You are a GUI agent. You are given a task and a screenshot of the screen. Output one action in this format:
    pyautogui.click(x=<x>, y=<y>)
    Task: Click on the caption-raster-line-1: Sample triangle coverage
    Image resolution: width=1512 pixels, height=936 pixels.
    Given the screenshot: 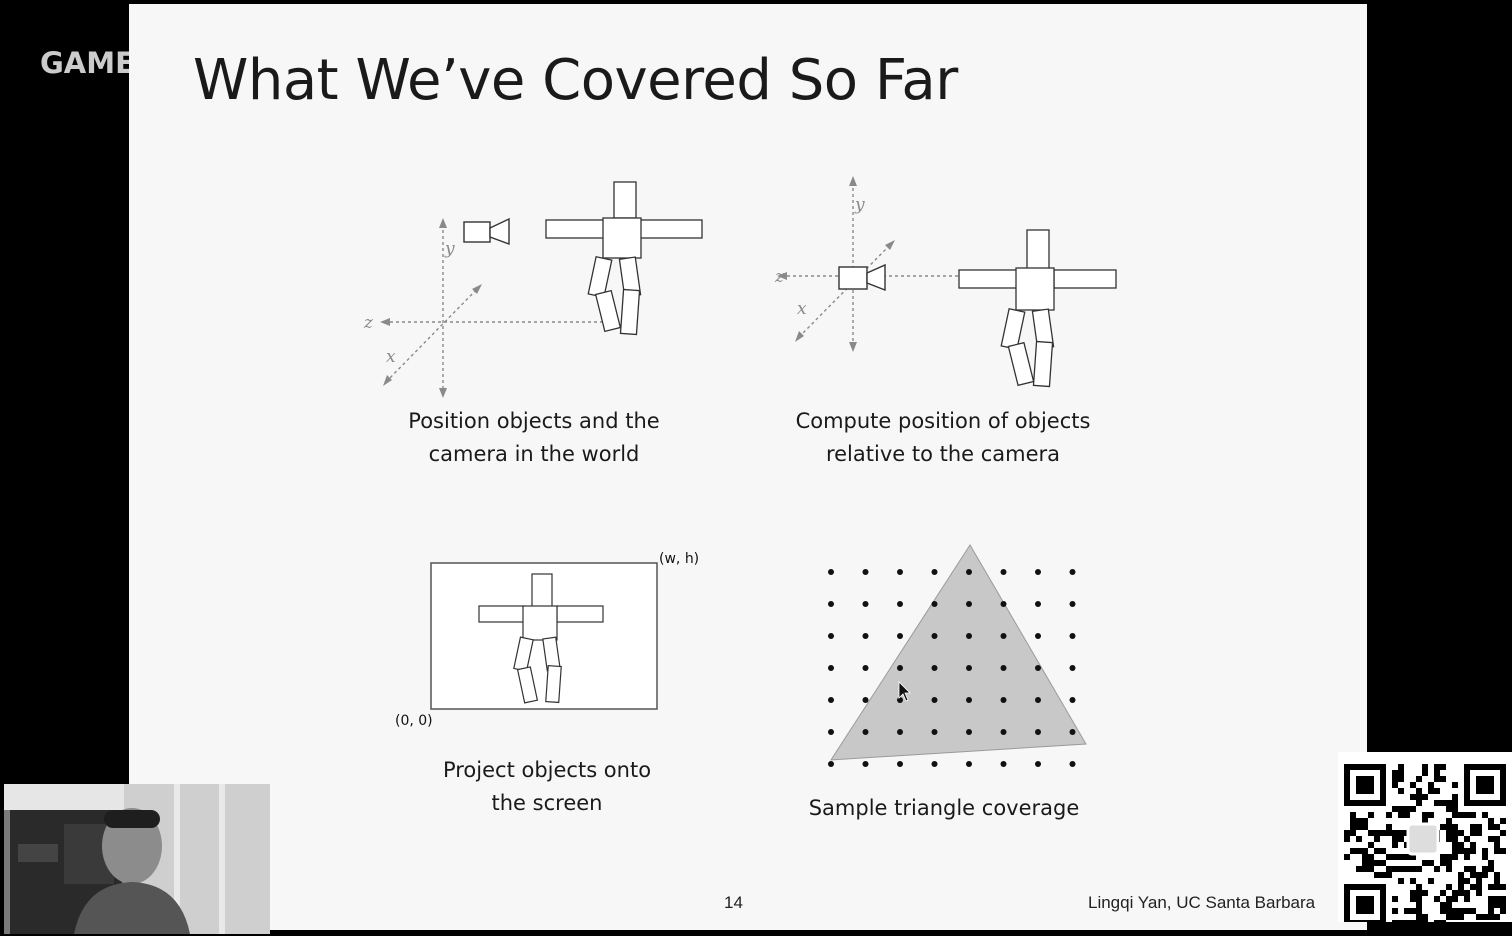 What is the action you would take?
    pyautogui.click(x=944, y=808)
    